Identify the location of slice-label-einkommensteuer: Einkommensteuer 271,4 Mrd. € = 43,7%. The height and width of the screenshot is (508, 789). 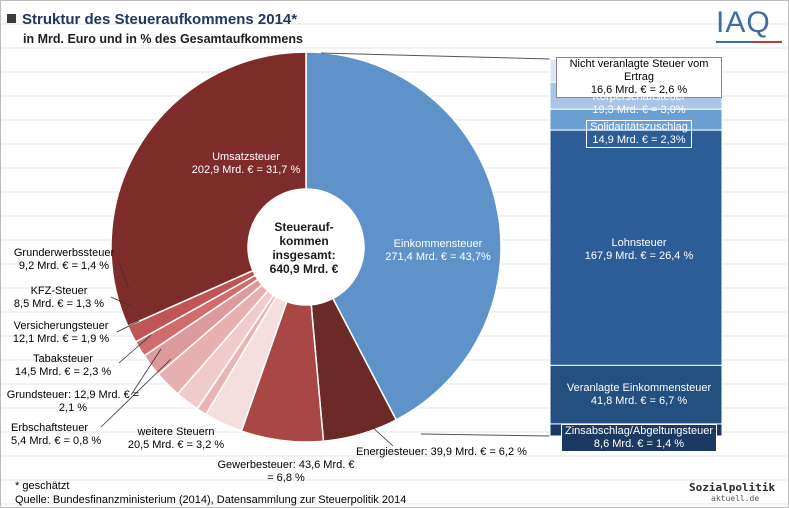
(438, 251).